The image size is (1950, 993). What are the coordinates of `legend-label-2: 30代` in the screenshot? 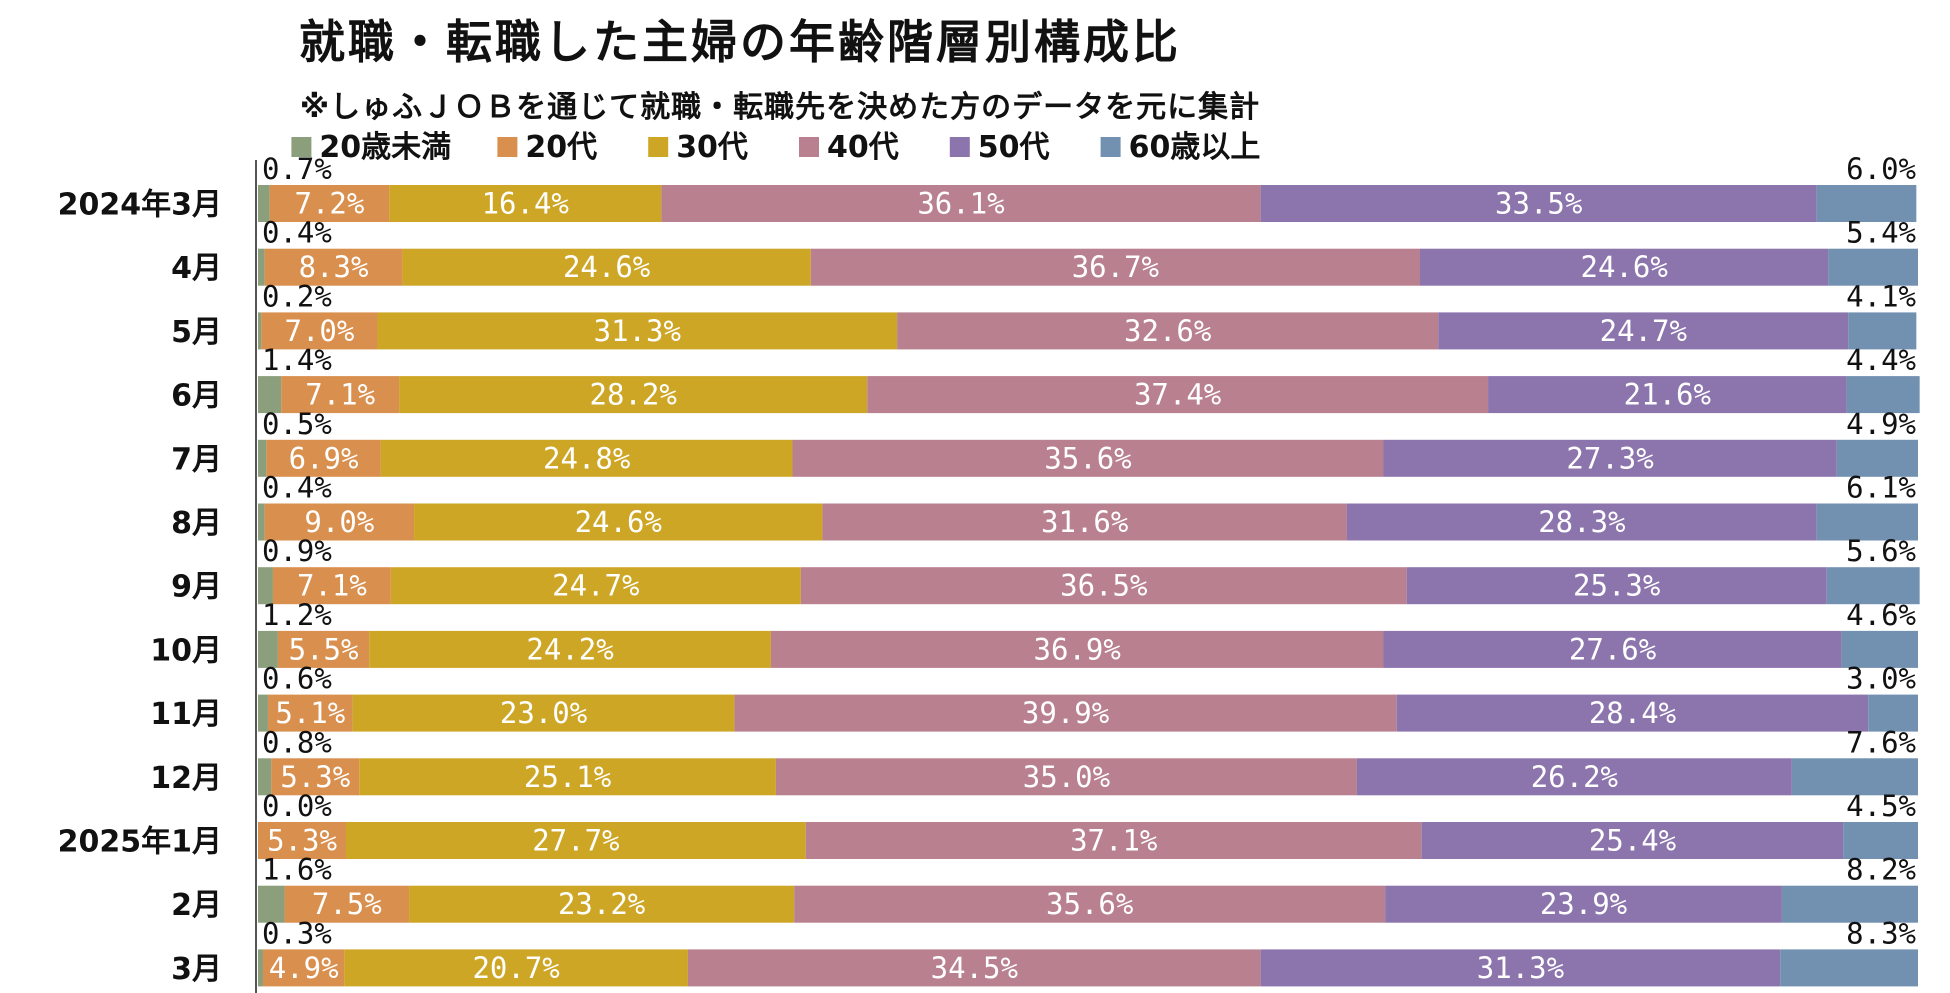 It's located at (712, 147).